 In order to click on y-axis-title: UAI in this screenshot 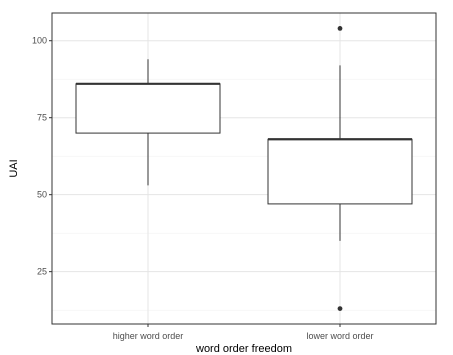, I will do `click(14, 168)`.